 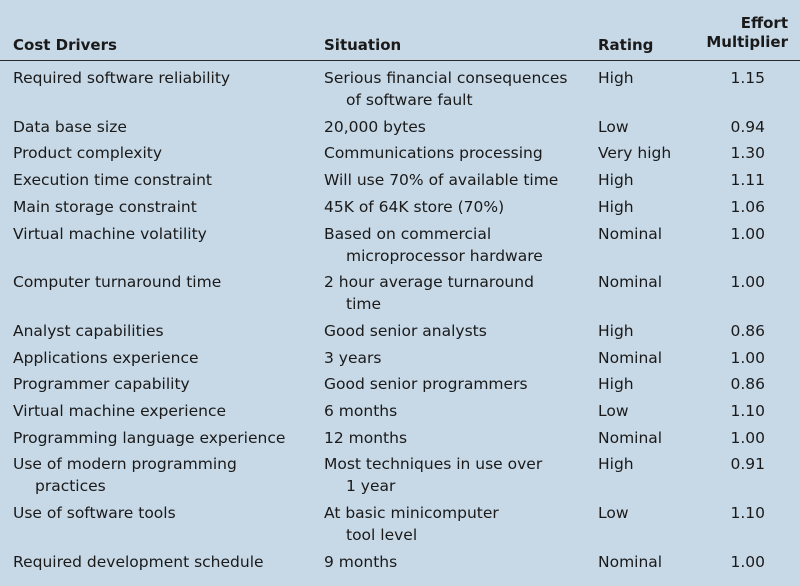 I want to click on situation-text: 12 months, so click(x=366, y=437).